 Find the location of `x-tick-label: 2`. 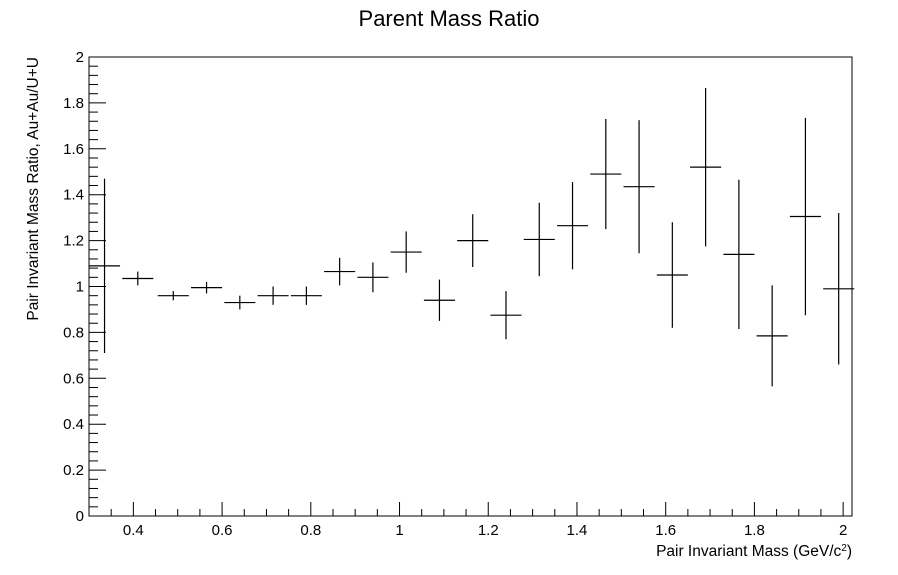

x-tick-label: 2 is located at coordinates (843, 530).